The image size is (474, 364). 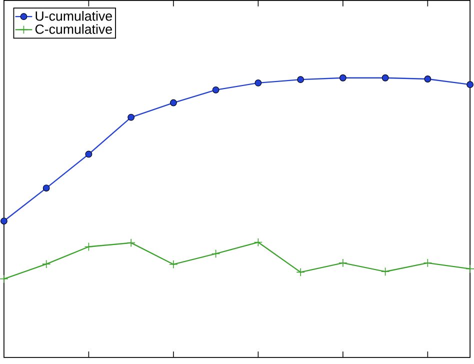 I want to click on legend-label: U-cumulative, so click(x=74, y=15).